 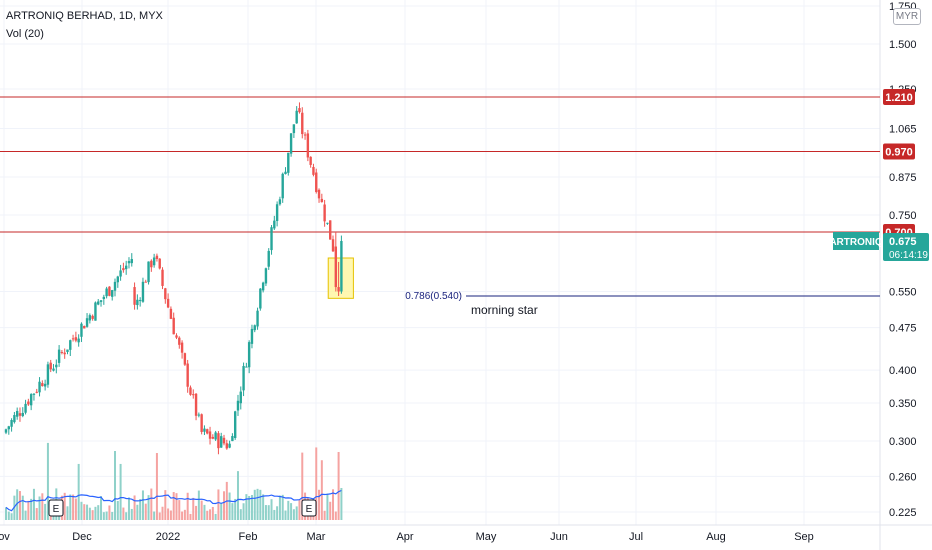 I want to click on time-tick-2: 2022, so click(x=168, y=537).